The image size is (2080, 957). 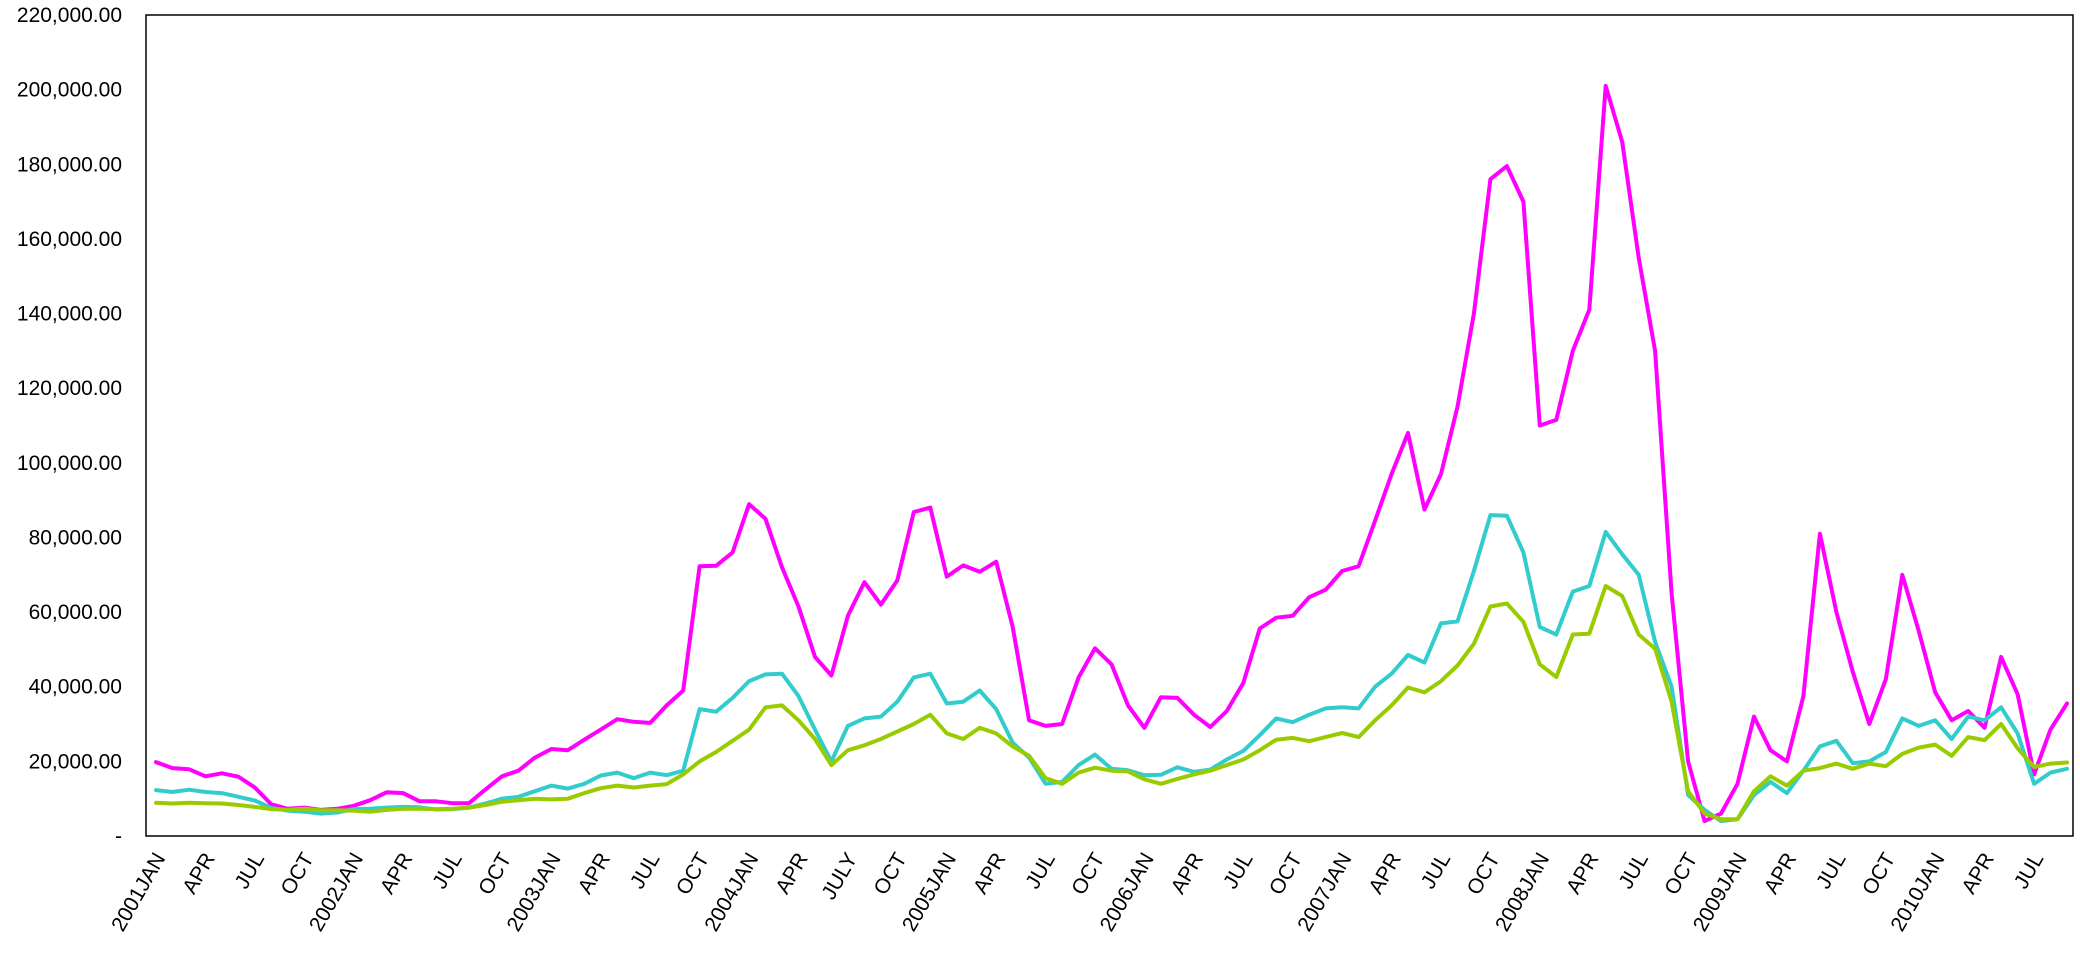 I want to click on y-tick-label: 140,000.00, so click(x=69, y=314).